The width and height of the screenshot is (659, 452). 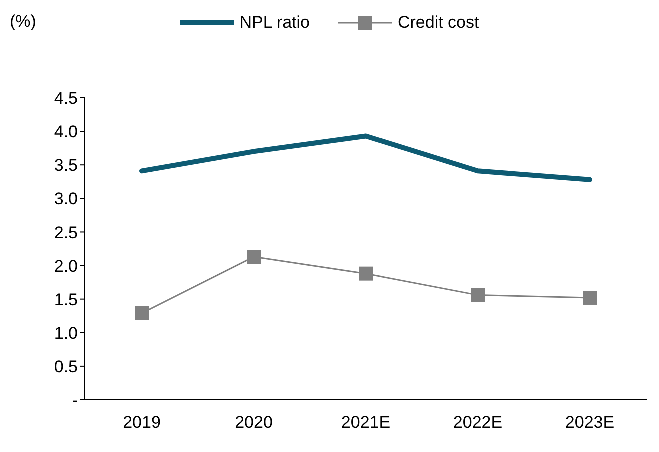 What do you see at coordinates (66, 300) in the screenshot?
I see `y-tick-label: 1.5` at bounding box center [66, 300].